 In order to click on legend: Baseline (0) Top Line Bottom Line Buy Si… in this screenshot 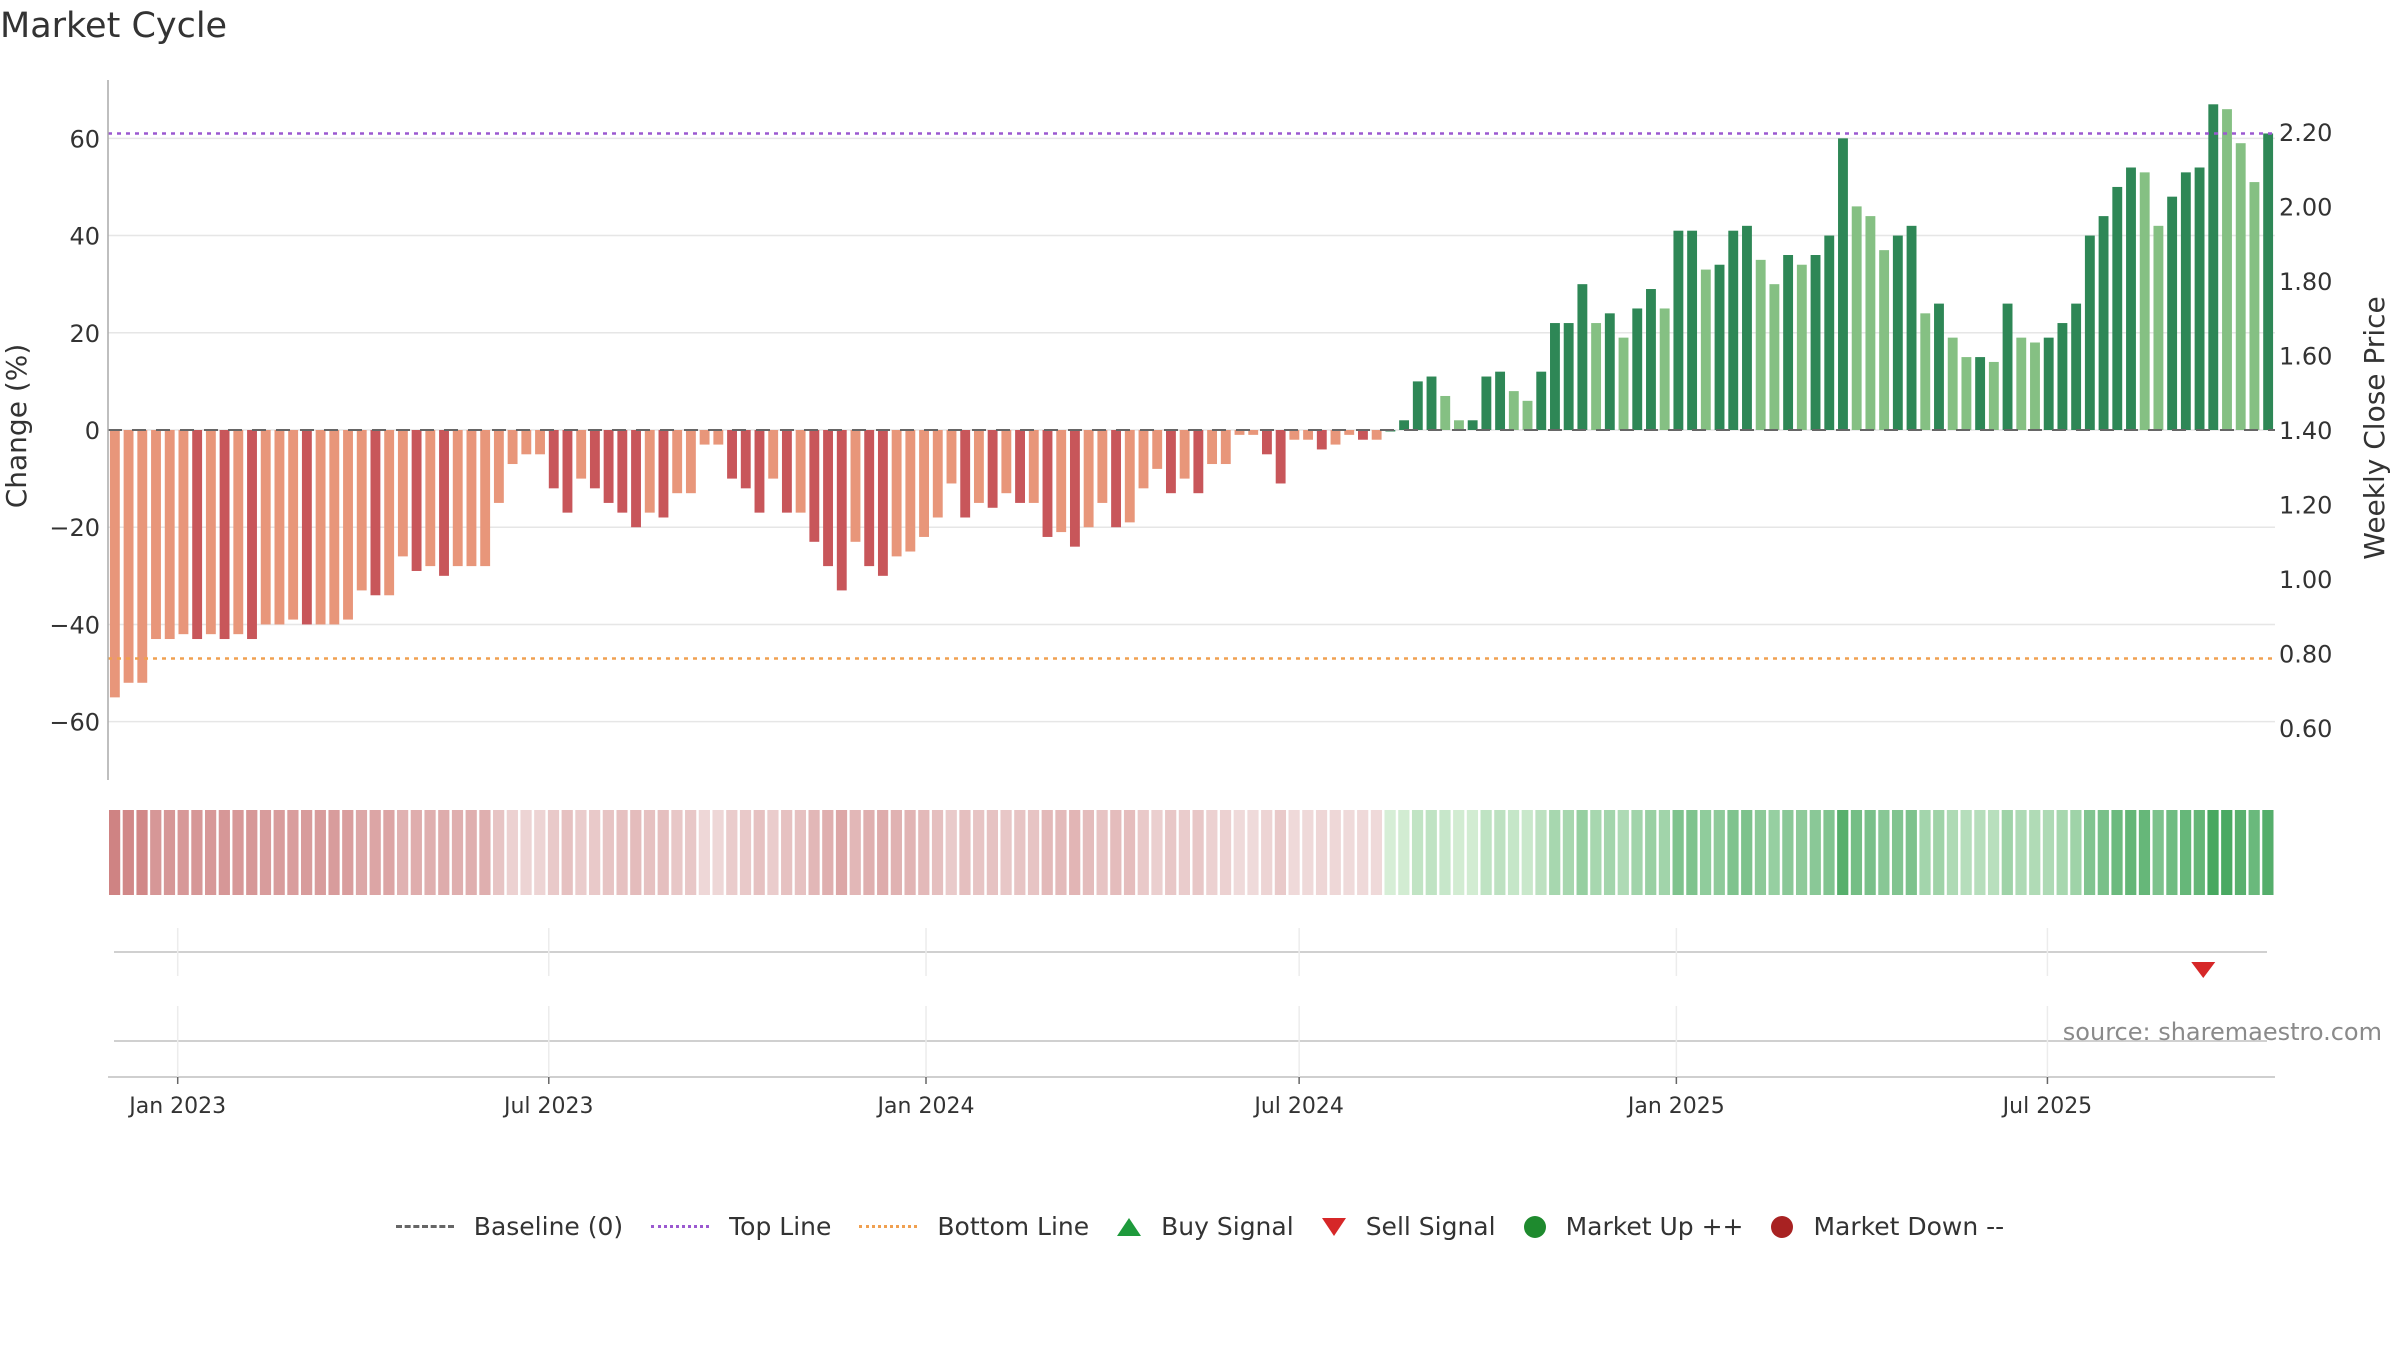, I will do `click(1200, 1226)`.